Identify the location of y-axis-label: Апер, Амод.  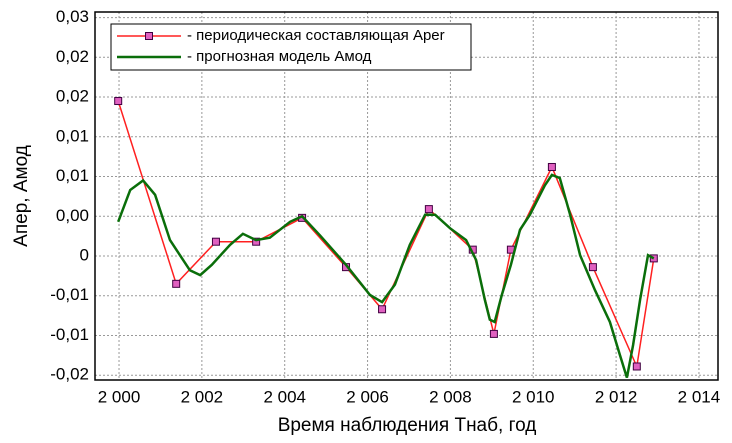
(21, 196).